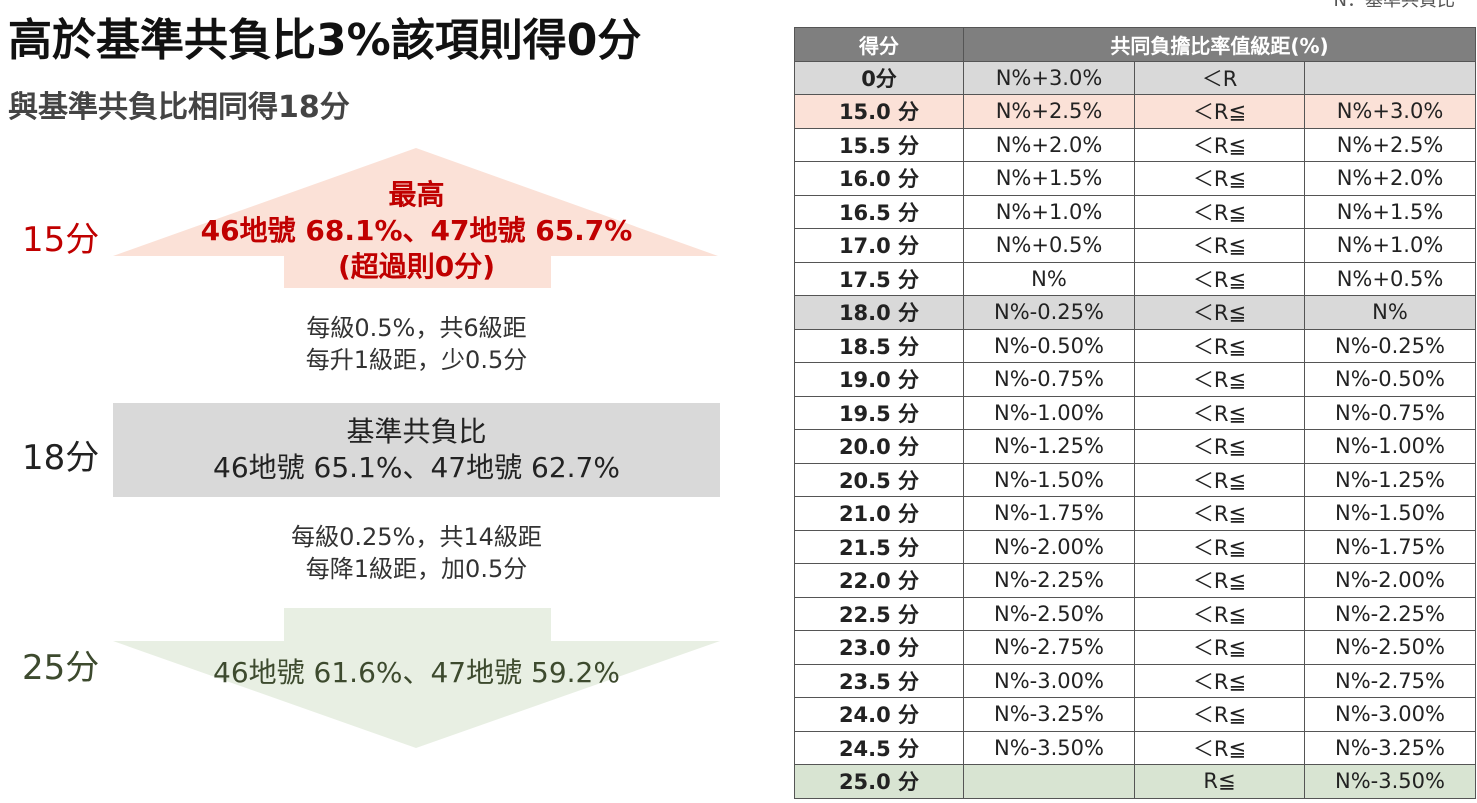 The height and width of the screenshot is (803, 1477). I want to click on bottom-block: 46地號 61.6%、47地號 59.2%, so click(416, 673).